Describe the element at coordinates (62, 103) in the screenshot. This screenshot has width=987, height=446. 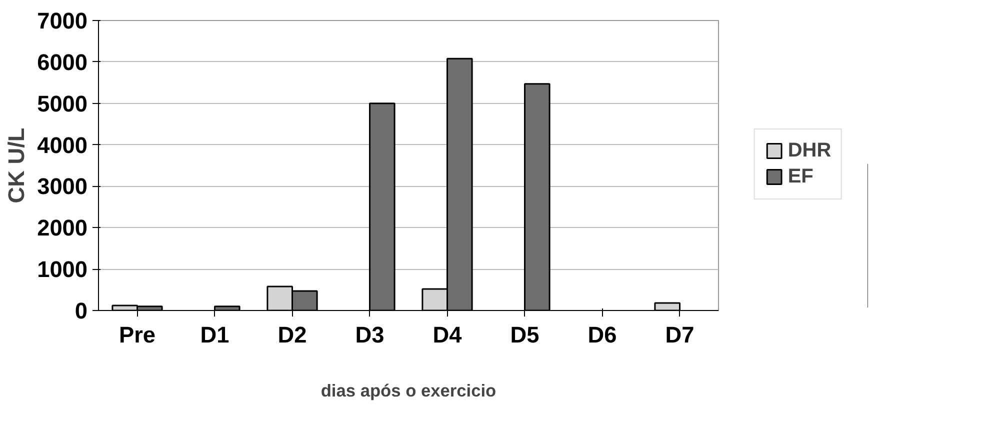
I see `y-tick-label: 5000` at that location.